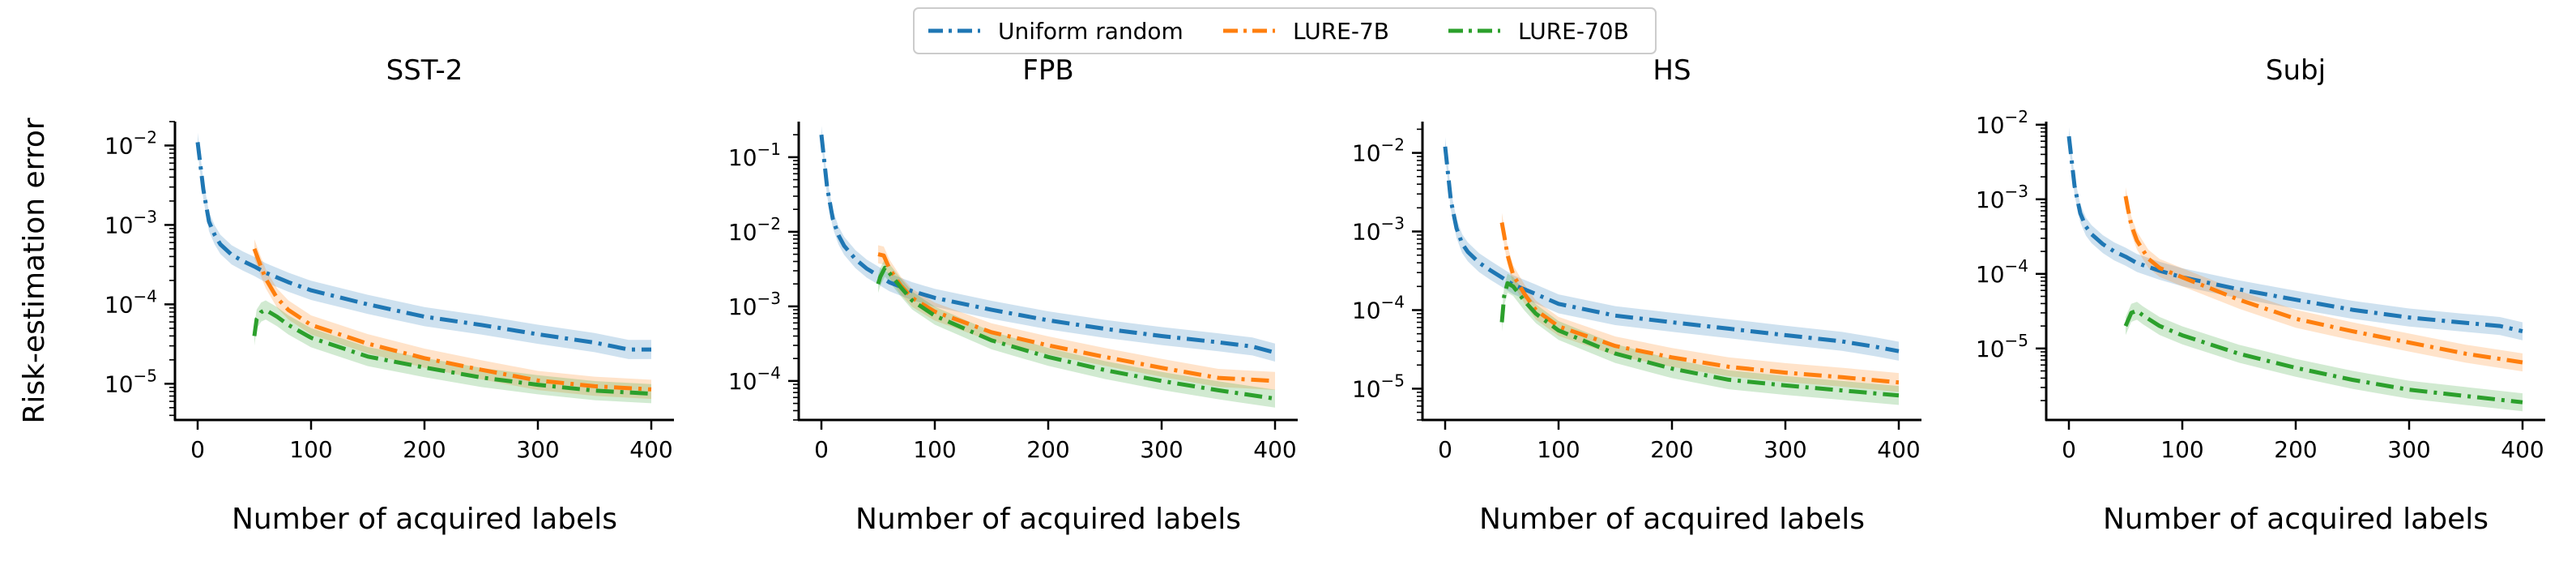 Image resolution: width=2576 pixels, height=574 pixels. What do you see at coordinates (1285, 31) in the screenshot?
I see `legend: Uniform random LURE-7B LURE-70B` at bounding box center [1285, 31].